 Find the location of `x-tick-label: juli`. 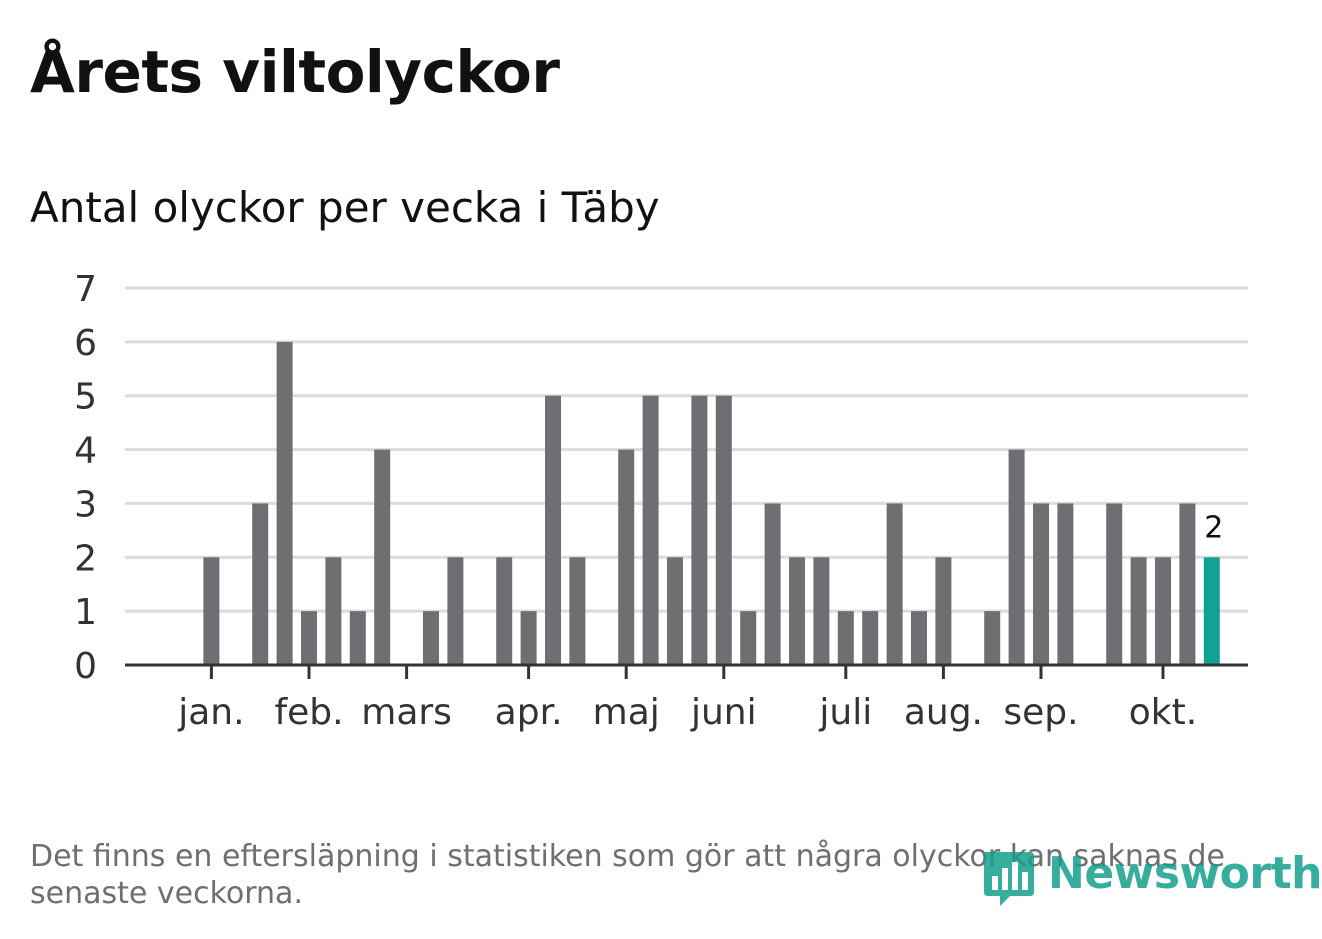

x-tick-label: juli is located at coordinates (845, 712).